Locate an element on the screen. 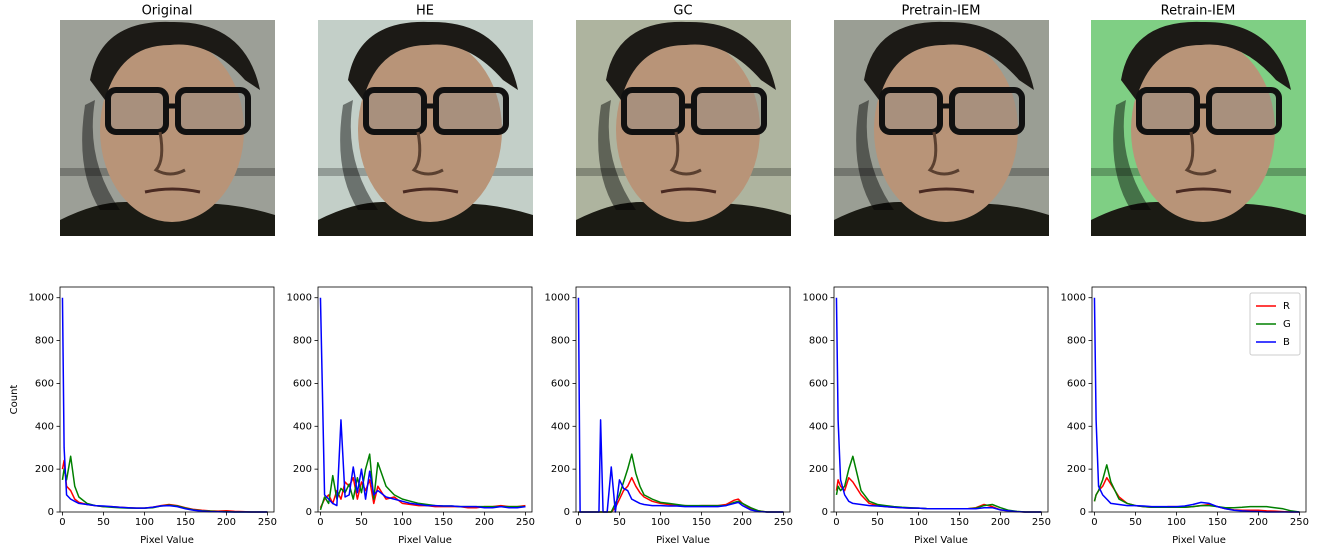 The width and height of the screenshot is (1323, 550). photo-retrain is located at coordinates (1198, 128).